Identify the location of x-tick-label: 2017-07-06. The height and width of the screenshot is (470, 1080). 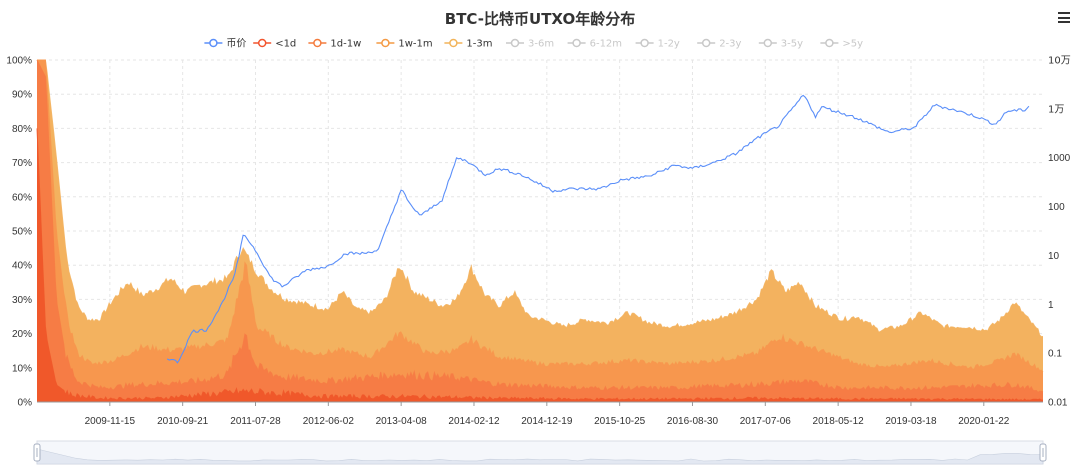
(766, 421).